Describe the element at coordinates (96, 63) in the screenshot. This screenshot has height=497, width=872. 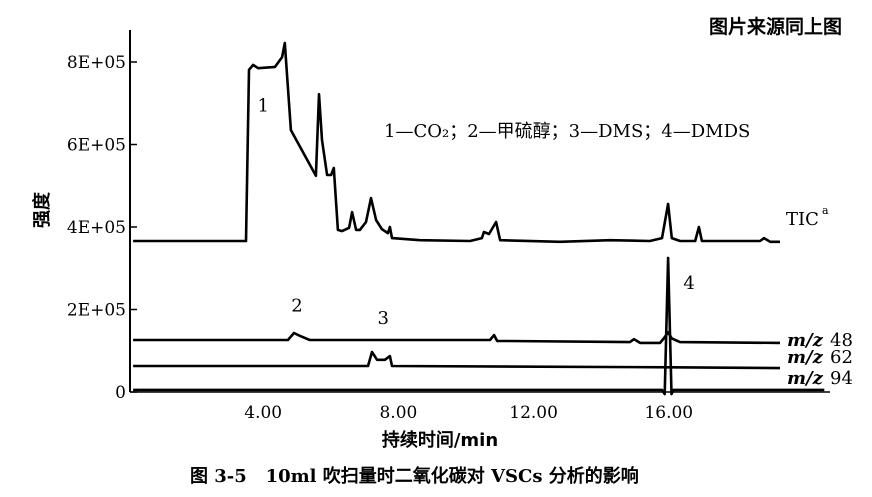
I see `y-tick-label: 8E+05` at that location.